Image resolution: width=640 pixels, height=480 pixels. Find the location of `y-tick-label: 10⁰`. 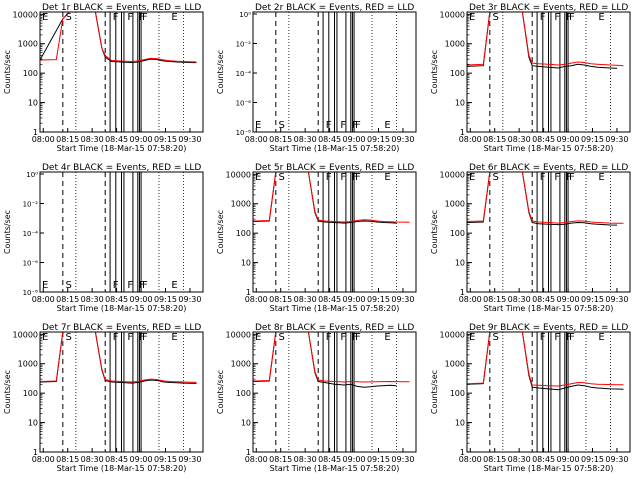

y-tick-label: 10⁰ is located at coordinates (32, 175).